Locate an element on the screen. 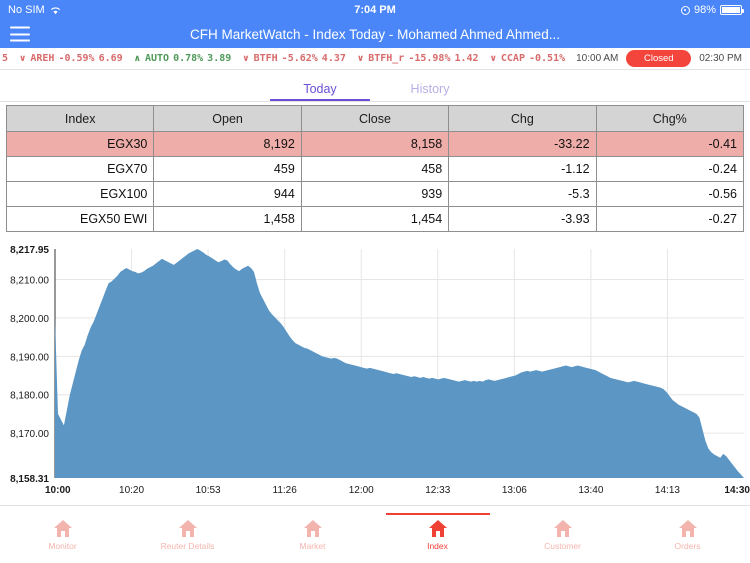 The height and width of the screenshot is (563, 750). cell-close: 1,454 is located at coordinates (375, 219).